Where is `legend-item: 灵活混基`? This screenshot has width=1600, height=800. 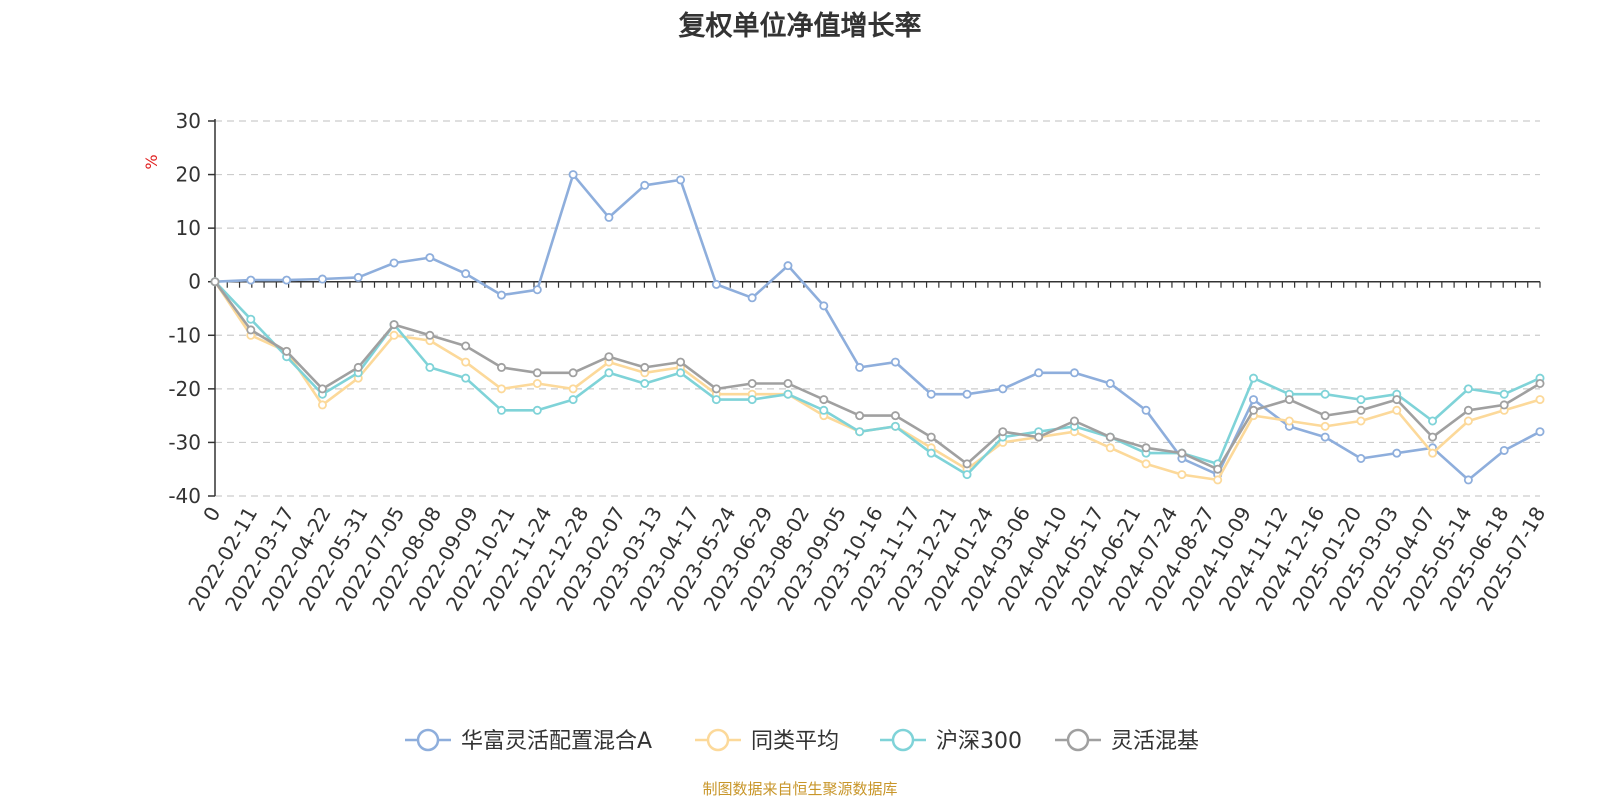
legend-item: 灵活混基 is located at coordinates (1127, 741).